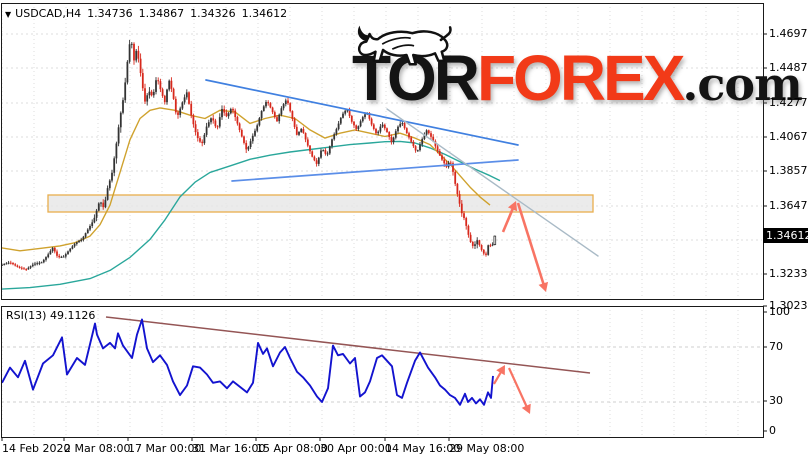  Describe the element at coordinates (500, 370) in the screenshot. I see `rsi-touch-up-arrow` at that location.